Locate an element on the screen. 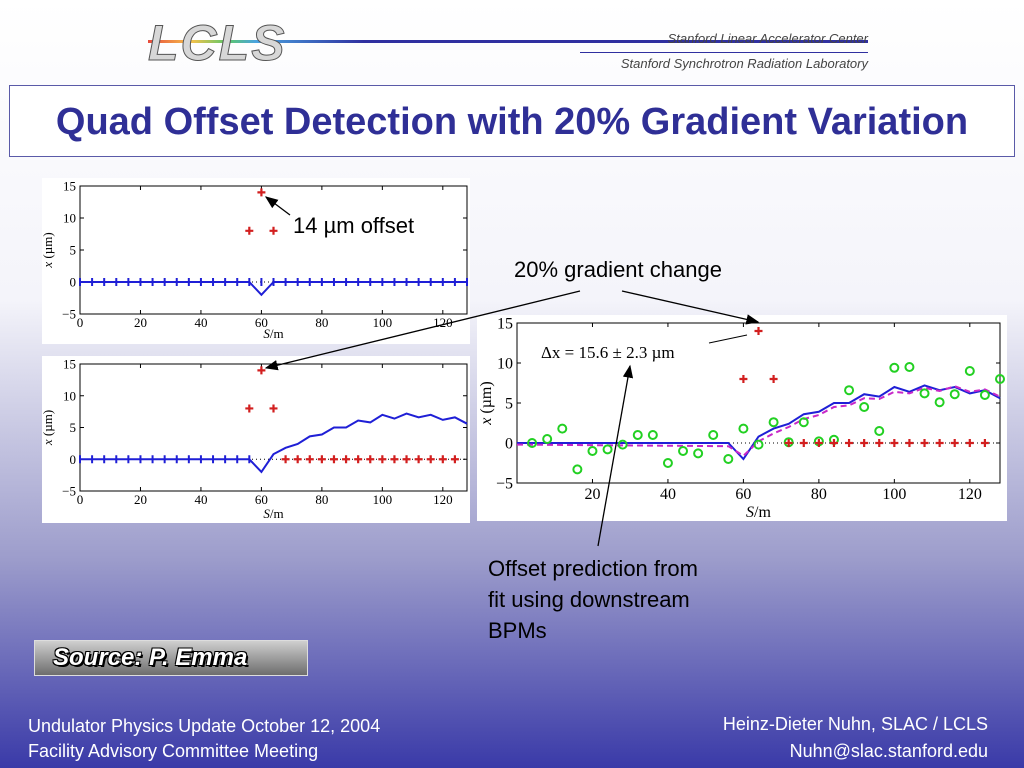 This screenshot has width=1024, height=768. org-slac: Stanford Linear Accelerator Center is located at coordinates (767, 38).